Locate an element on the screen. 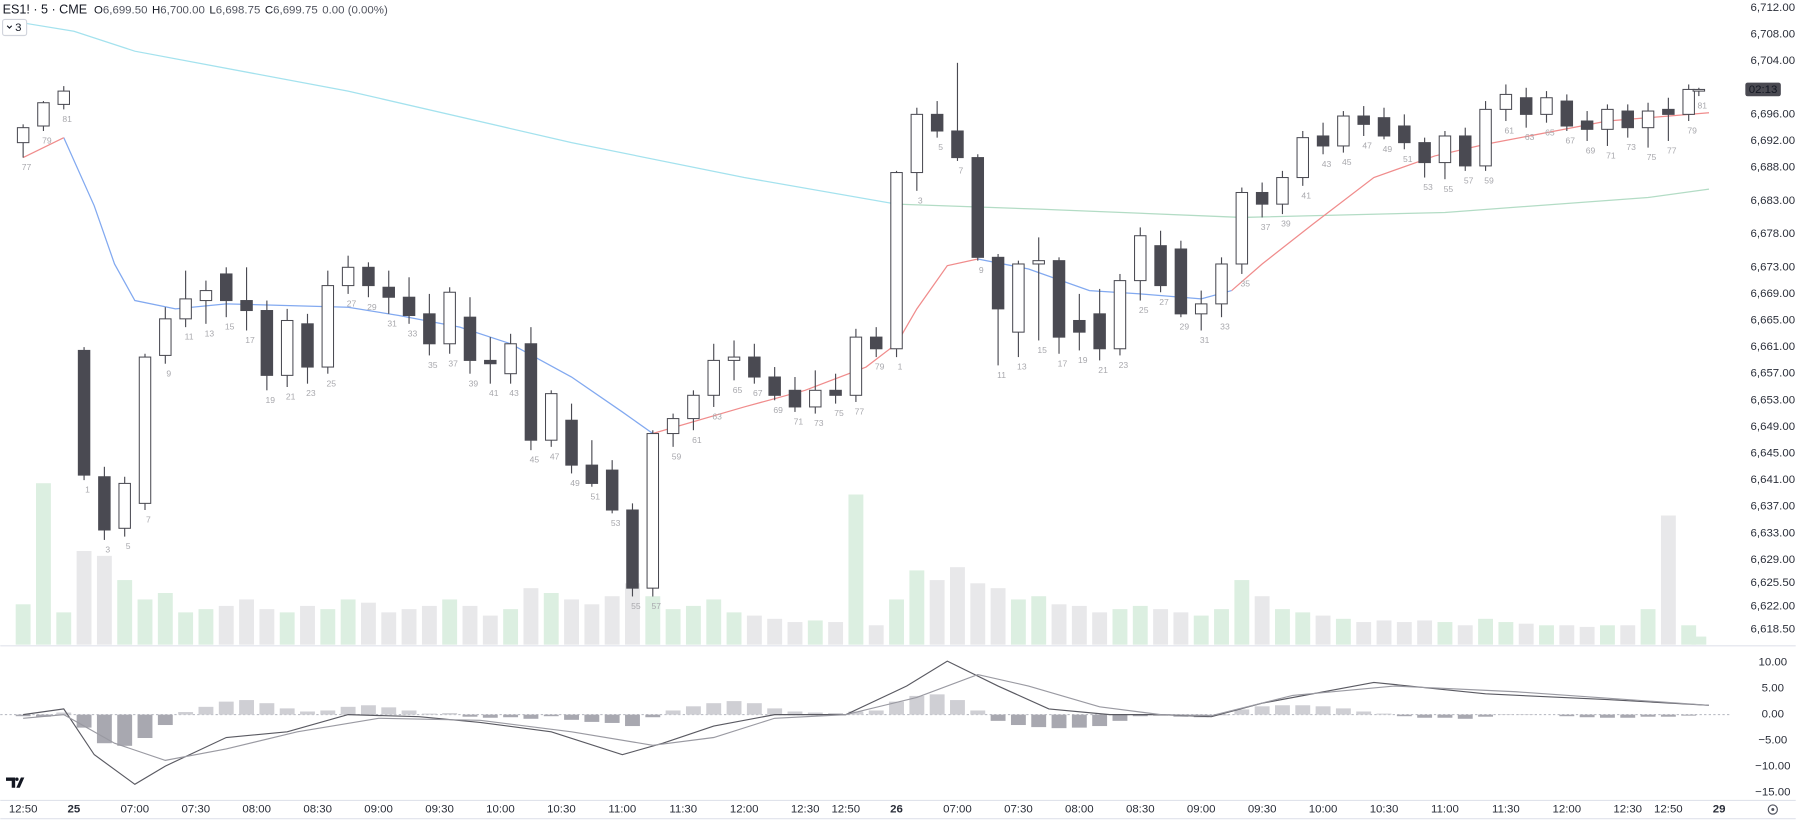 This screenshot has width=1796, height=821. countdown: 02:13 is located at coordinates (1763, 90).